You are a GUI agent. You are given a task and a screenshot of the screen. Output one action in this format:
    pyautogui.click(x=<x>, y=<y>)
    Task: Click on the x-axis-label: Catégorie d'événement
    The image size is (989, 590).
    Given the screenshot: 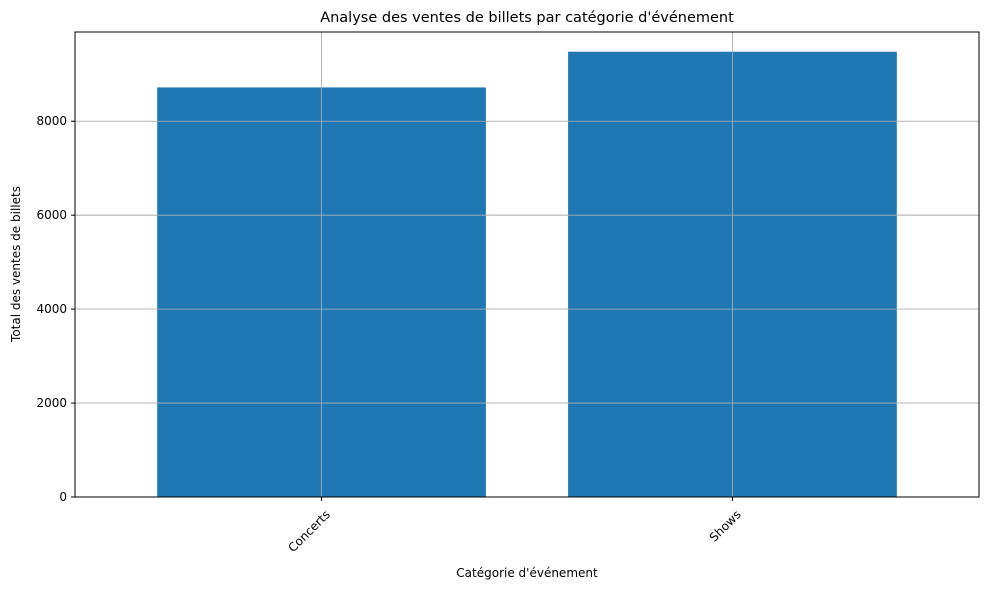 What is the action you would take?
    pyautogui.click(x=527, y=573)
    